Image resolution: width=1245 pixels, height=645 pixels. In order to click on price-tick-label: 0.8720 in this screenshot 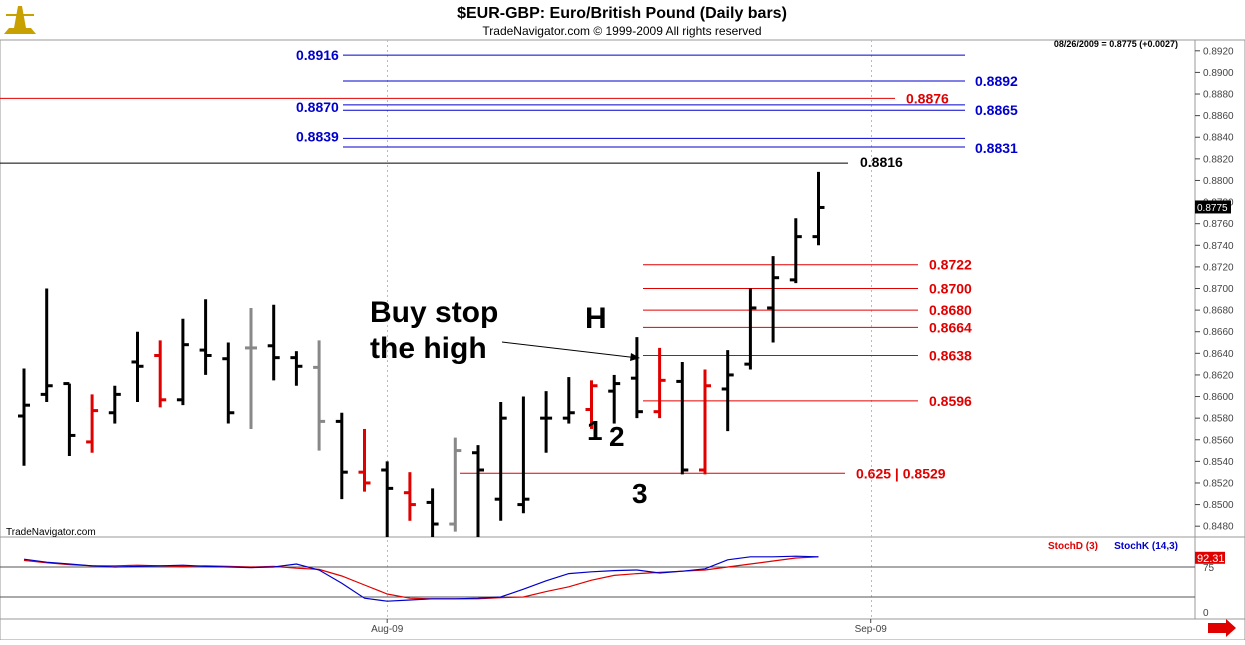, I will do `click(1218, 267)`.